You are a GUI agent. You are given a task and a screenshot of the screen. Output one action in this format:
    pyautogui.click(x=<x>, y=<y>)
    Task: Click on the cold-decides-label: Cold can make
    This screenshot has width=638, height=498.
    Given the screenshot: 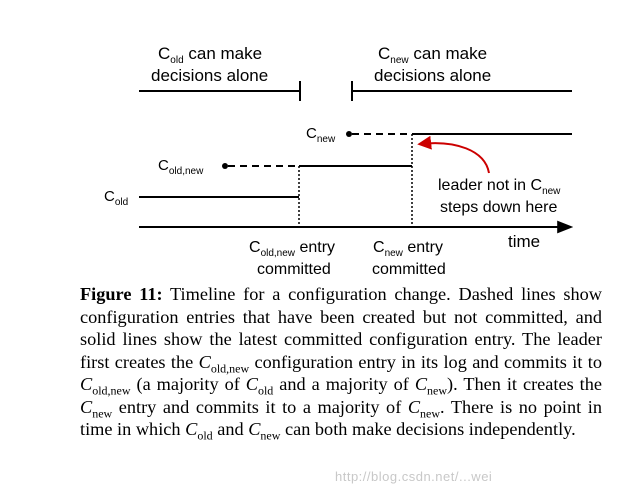 What is the action you would take?
    pyautogui.click(x=210, y=55)
    